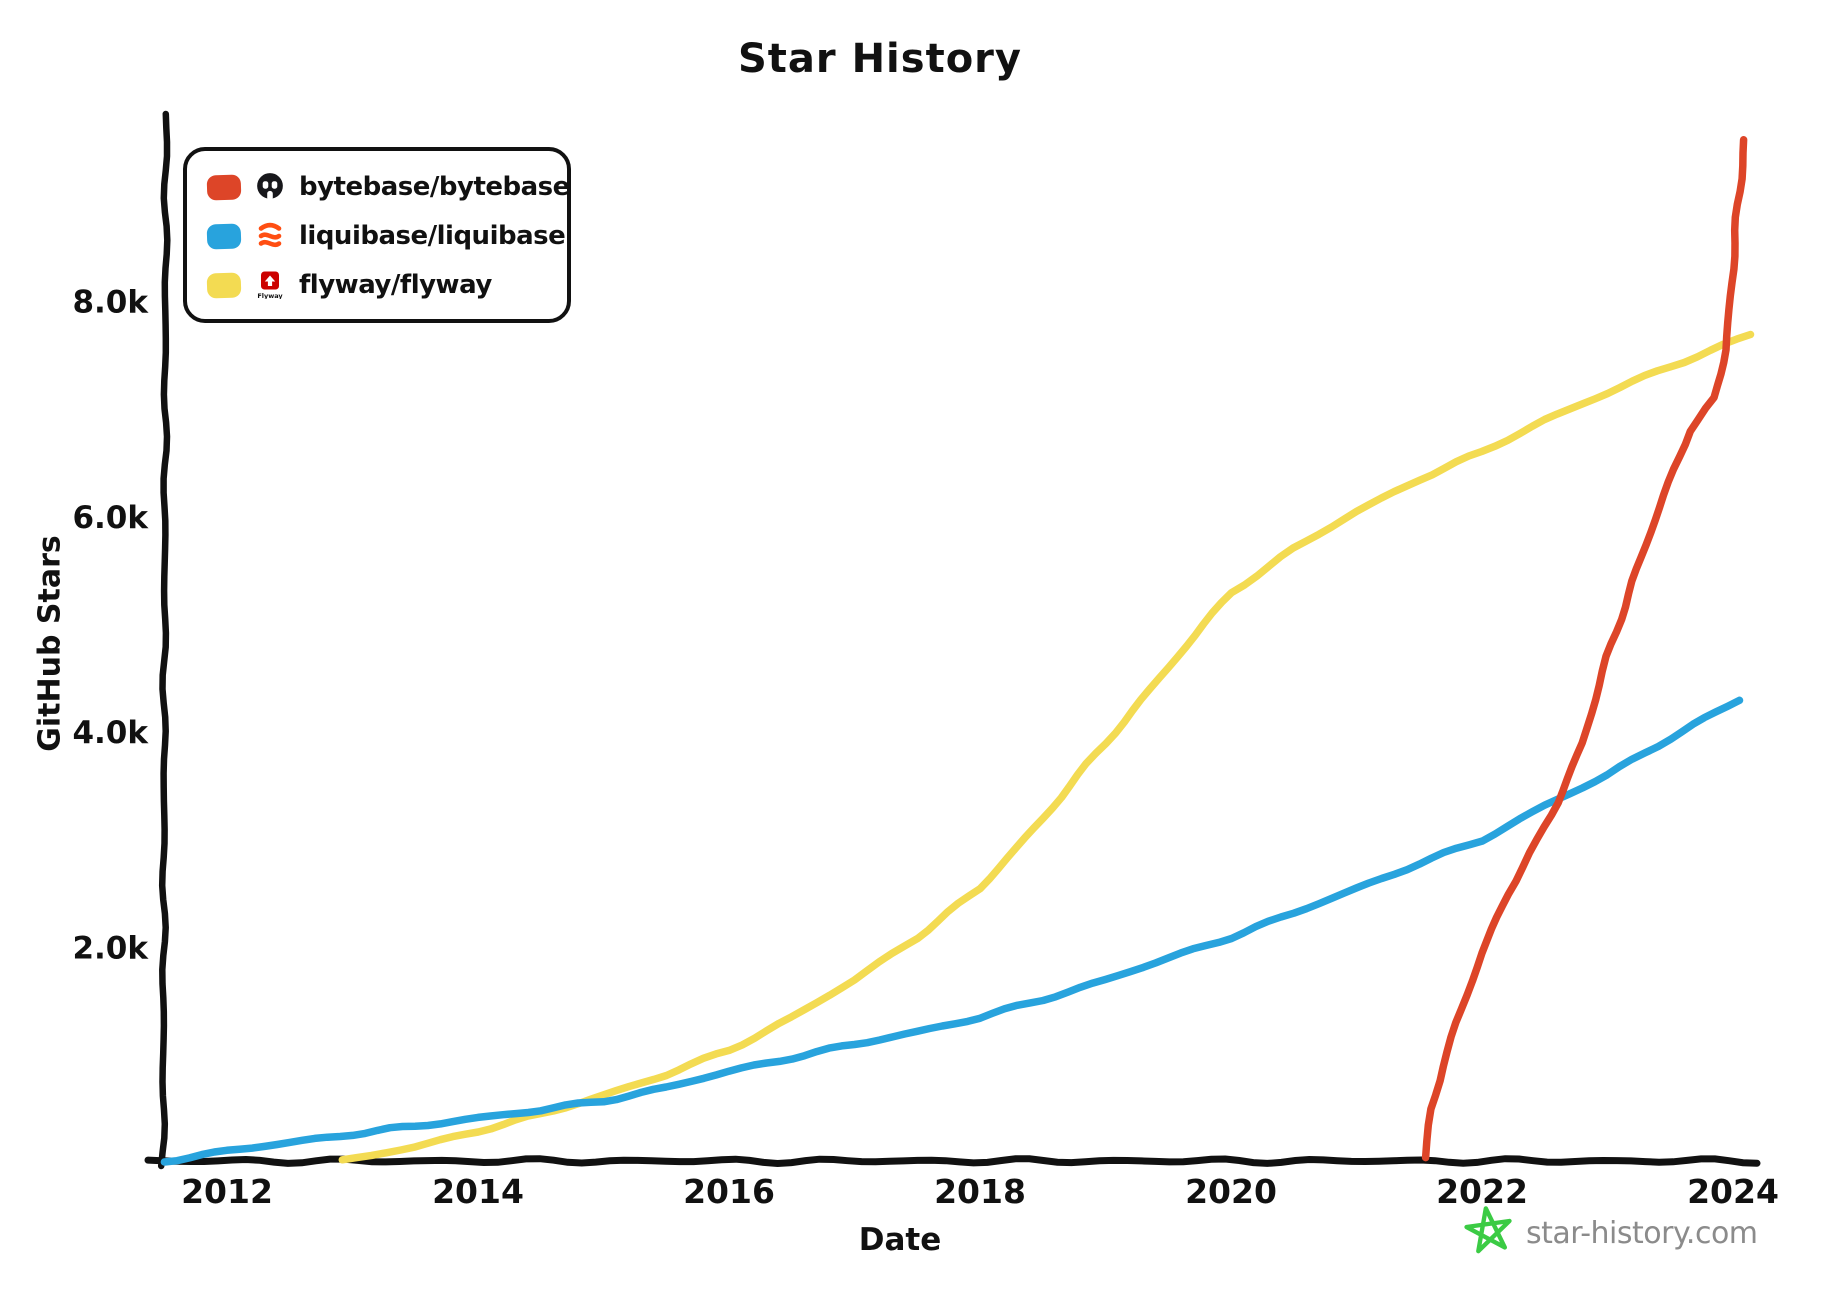  What do you see at coordinates (270, 285) in the screenshot?
I see `flyway-logo-icon: Flyway` at bounding box center [270, 285].